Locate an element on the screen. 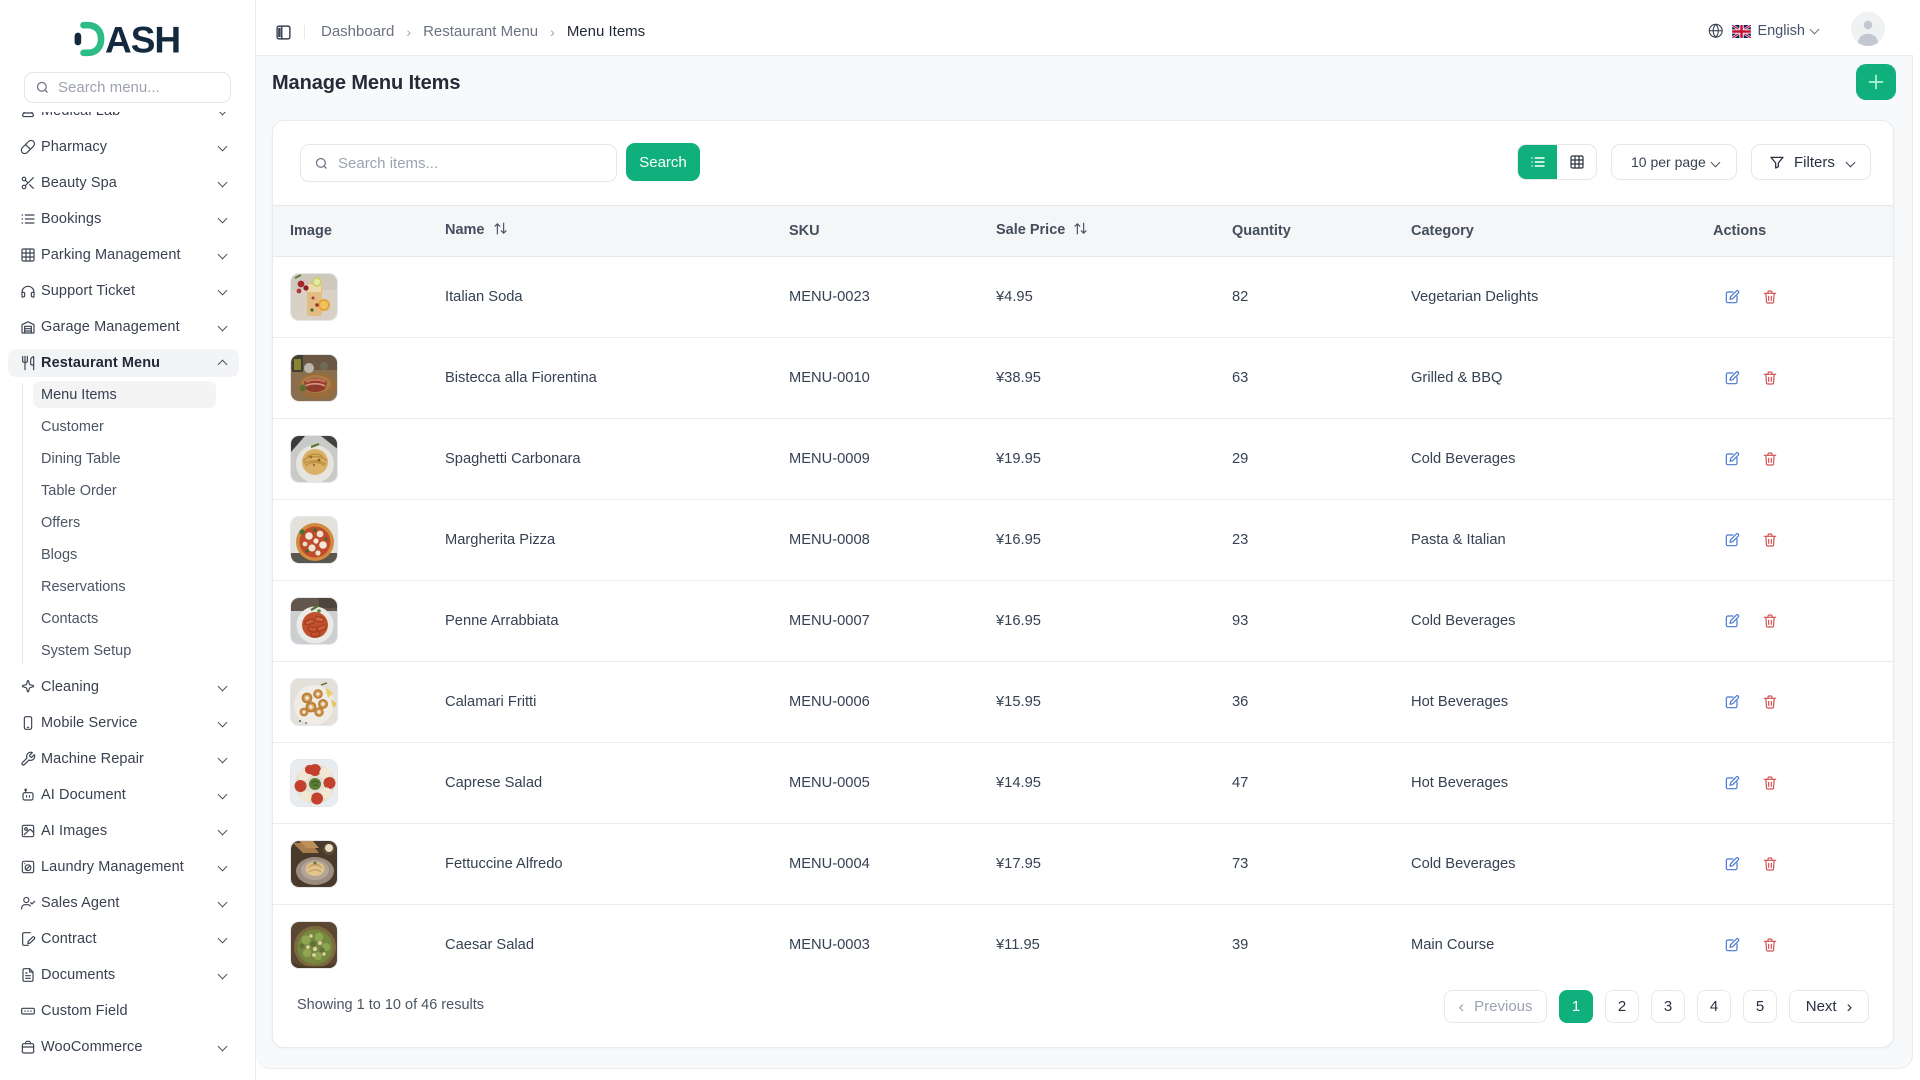 The image size is (1920, 1080). svg-text: ASH is located at coordinates (142, 39).